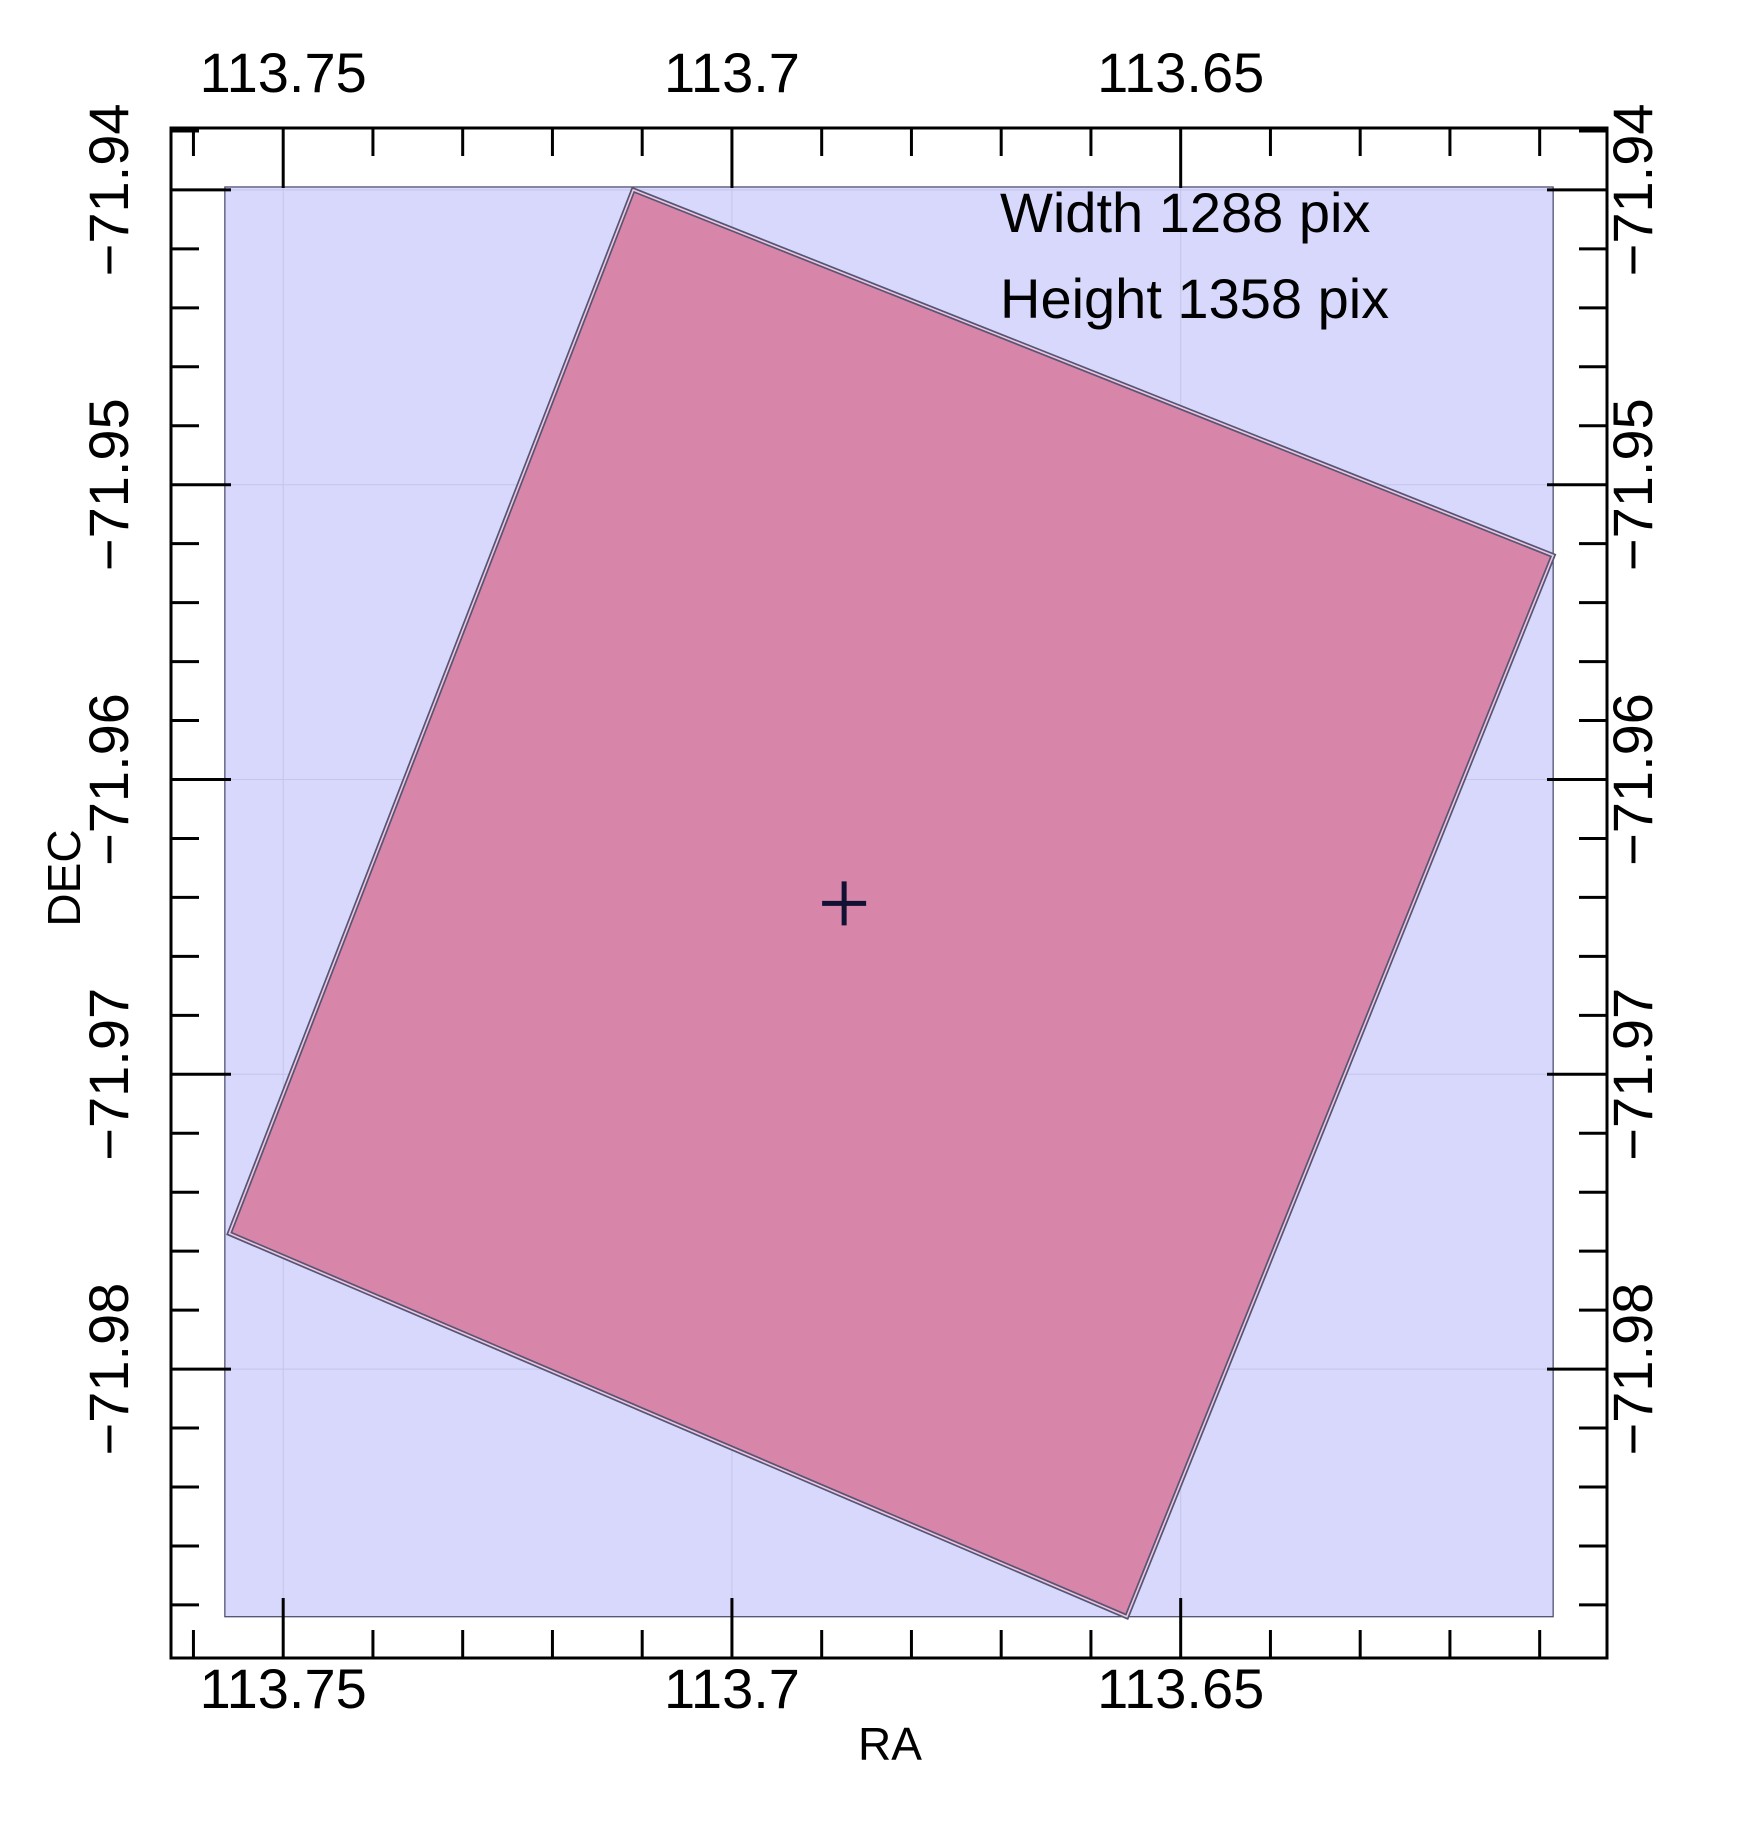  I want to click on x-tick-label-bottom: 113.7, so click(732, 1688).